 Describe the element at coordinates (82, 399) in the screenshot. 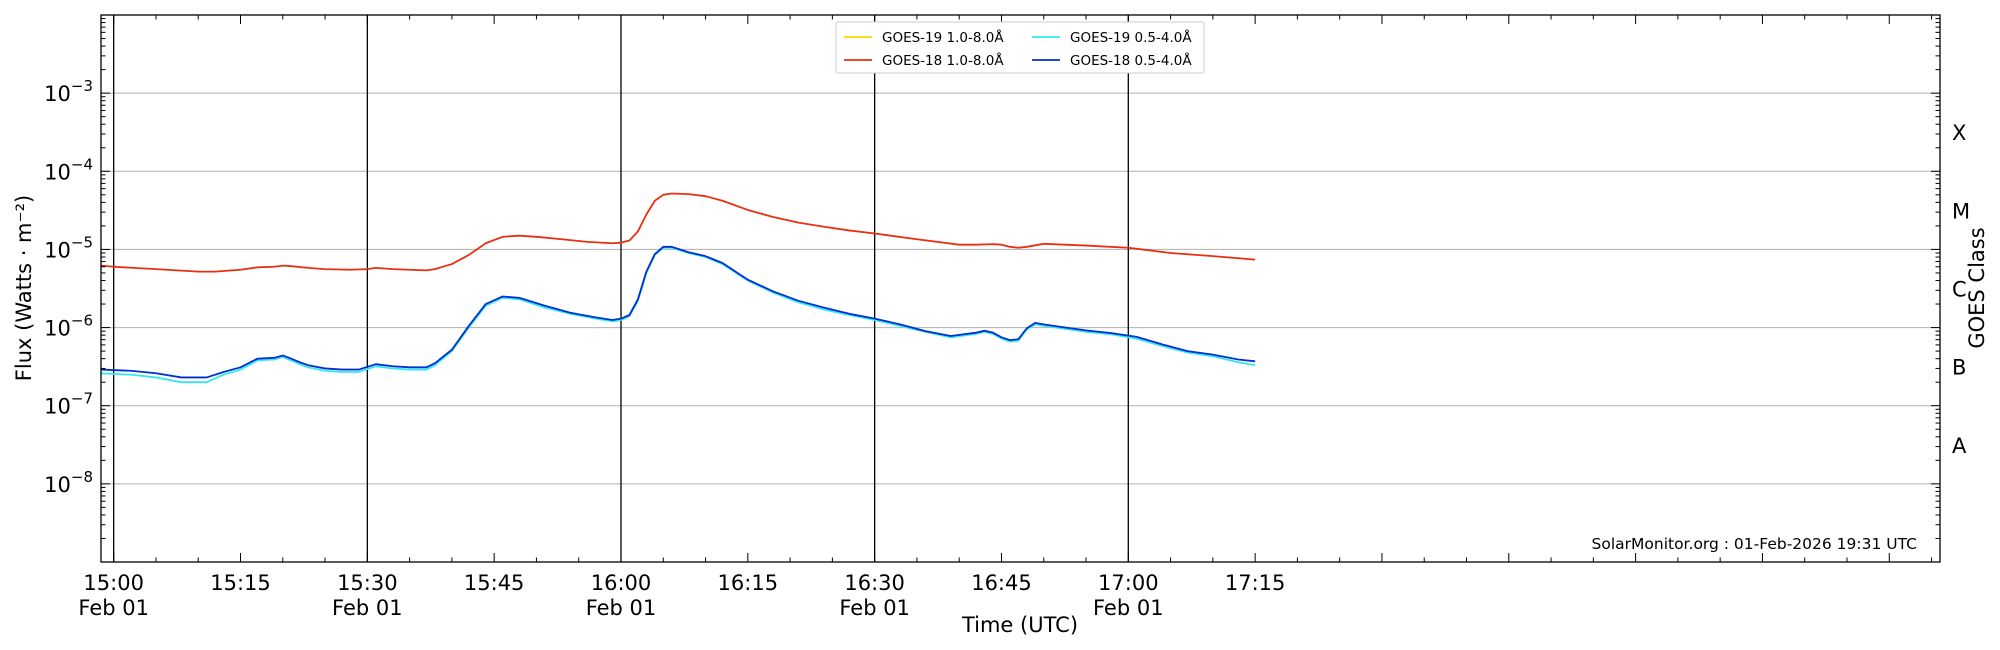

I see `y-tick-exponent: −7` at that location.